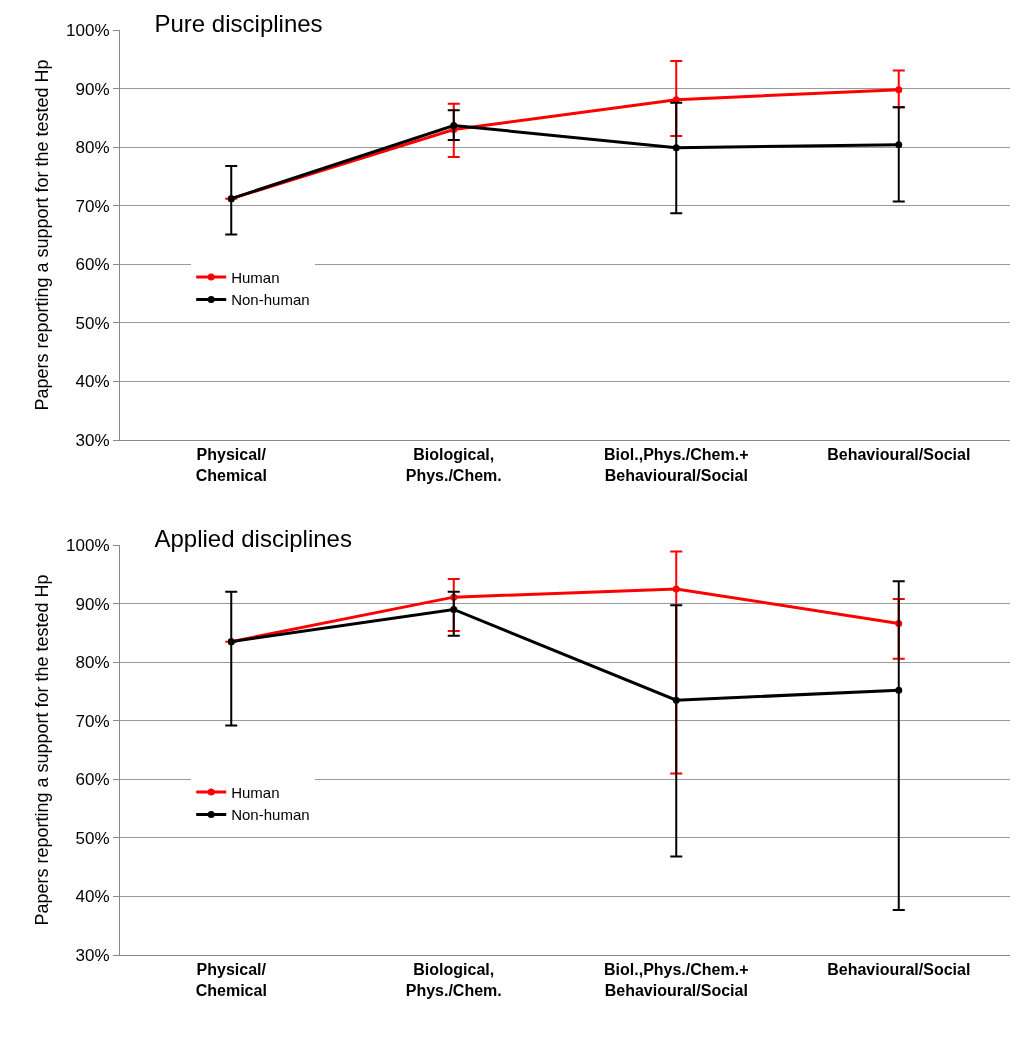 The width and height of the screenshot is (1030, 1039). Describe the element at coordinates (253, 539) in the screenshot. I see `chart-title: Applied disciplines` at that location.